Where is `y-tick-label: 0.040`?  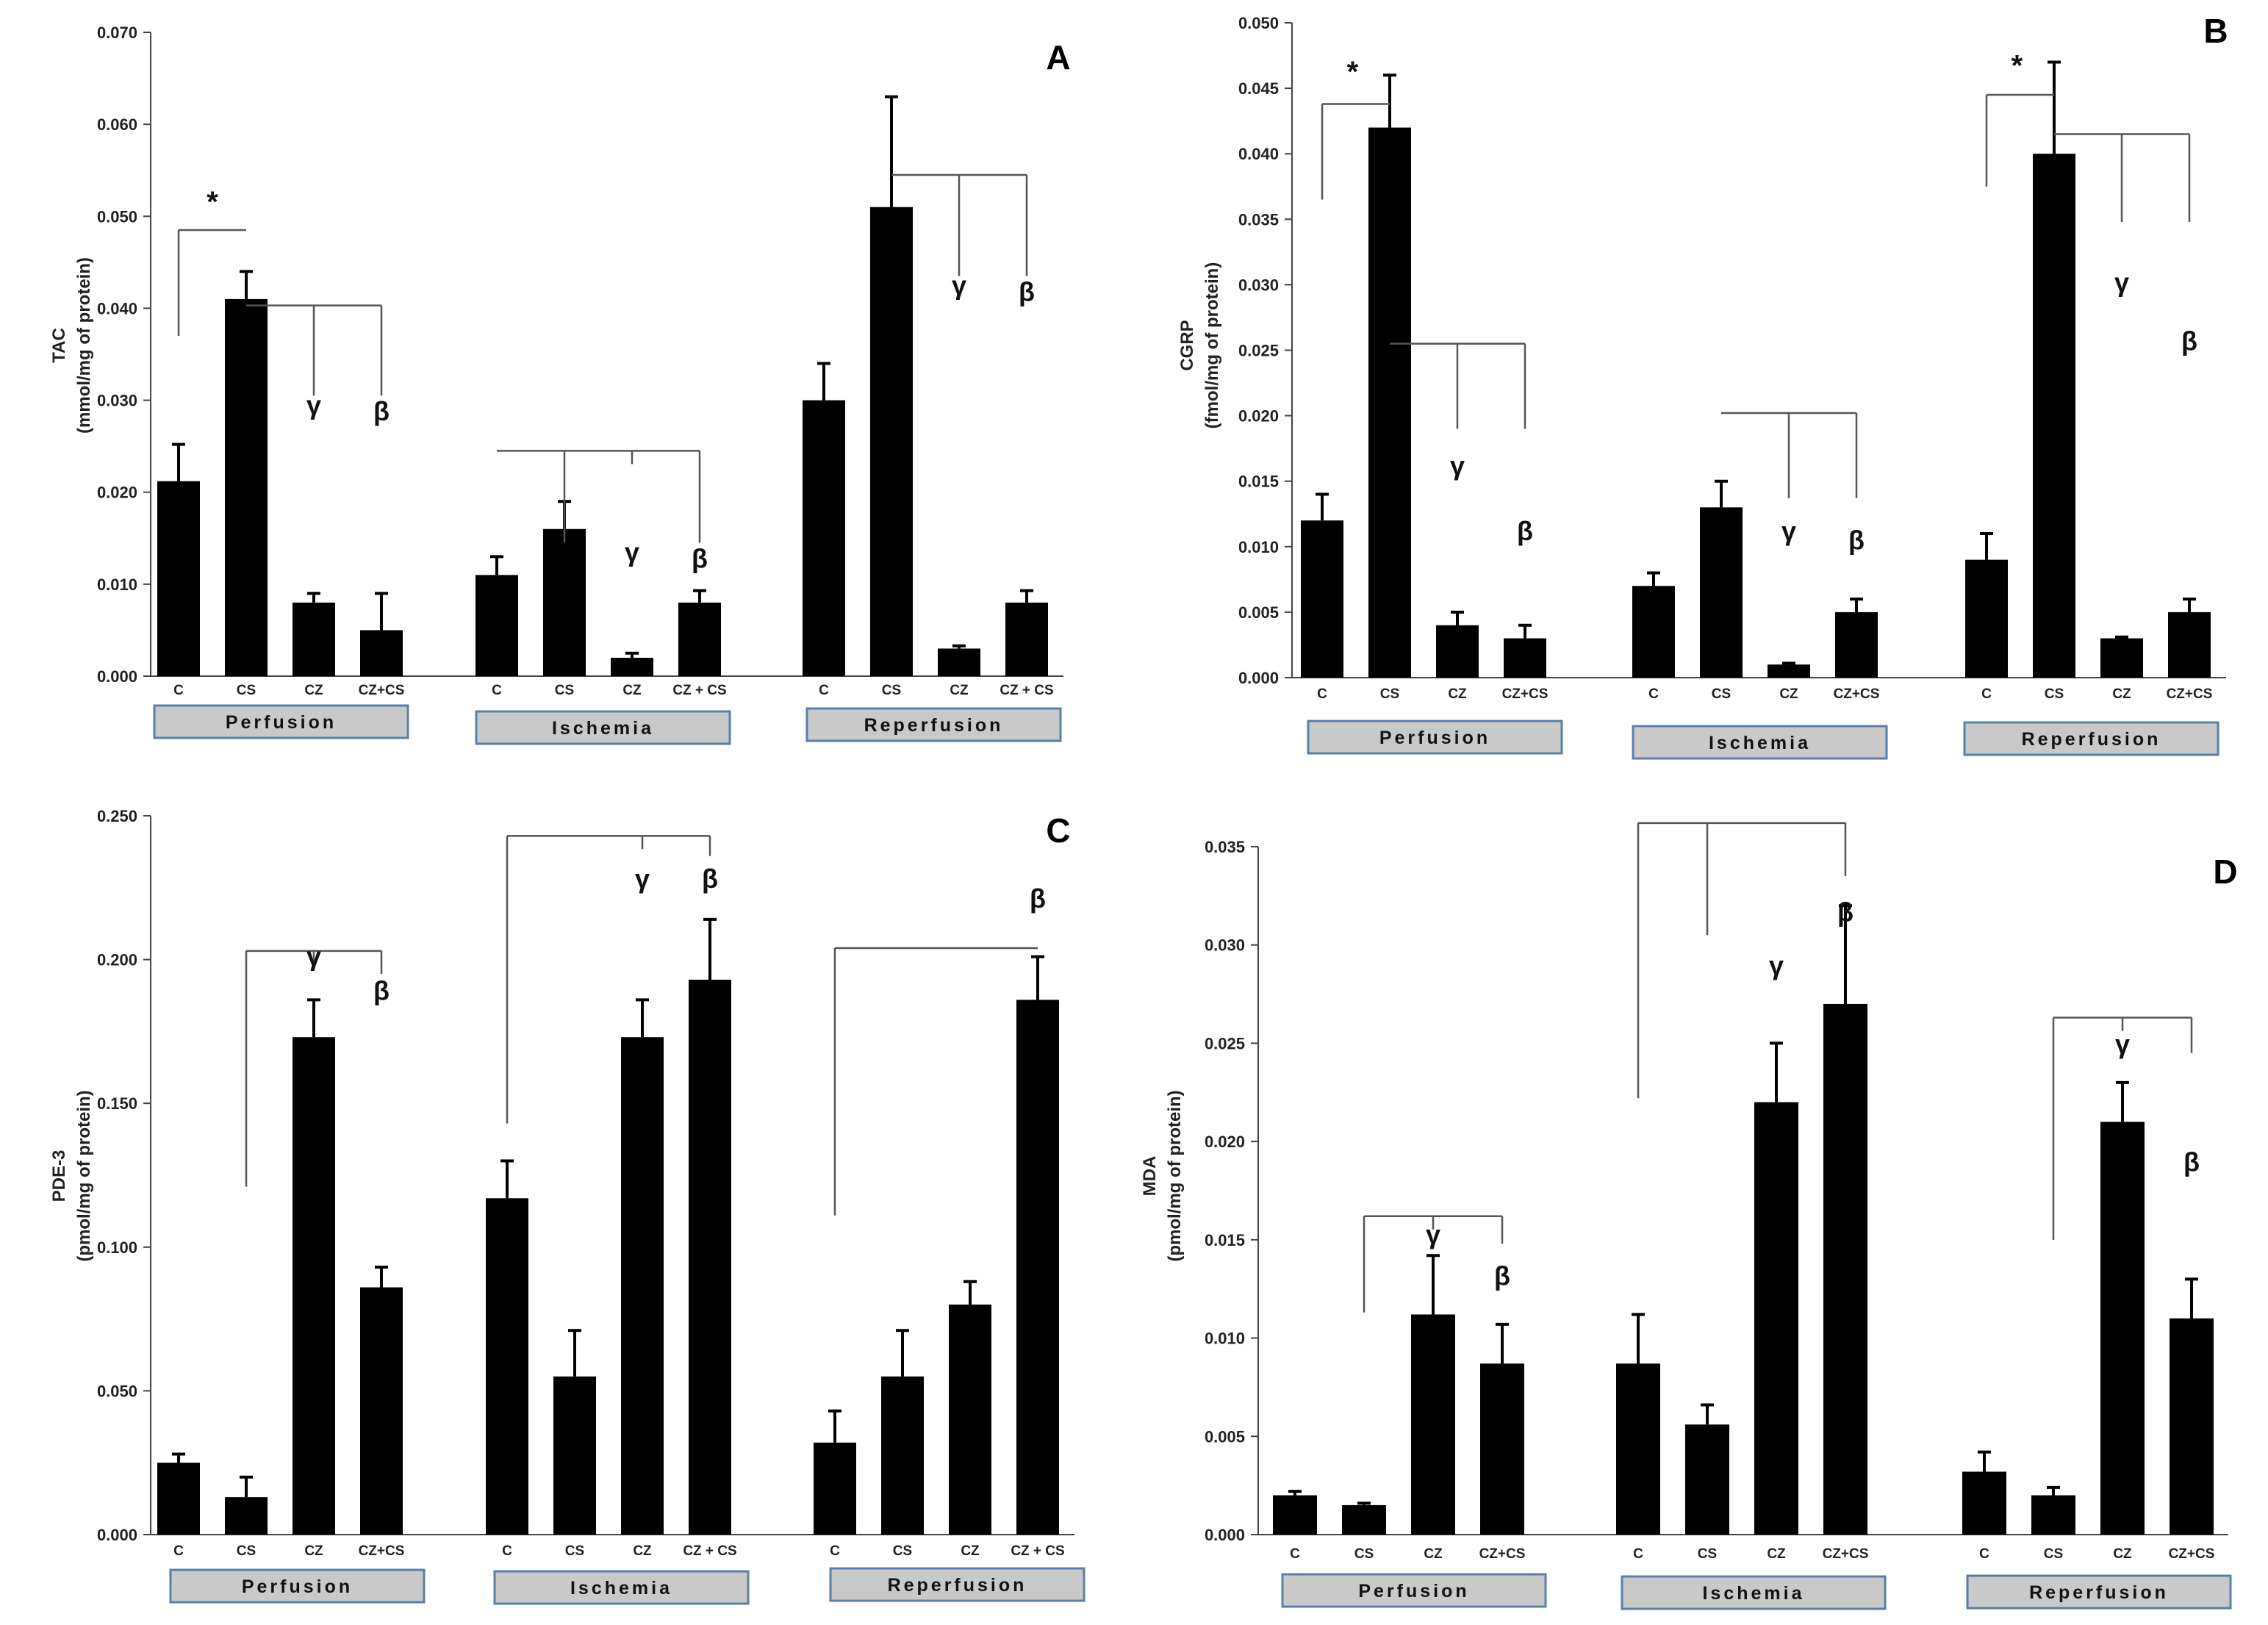
y-tick-label: 0.040 is located at coordinates (1258, 154).